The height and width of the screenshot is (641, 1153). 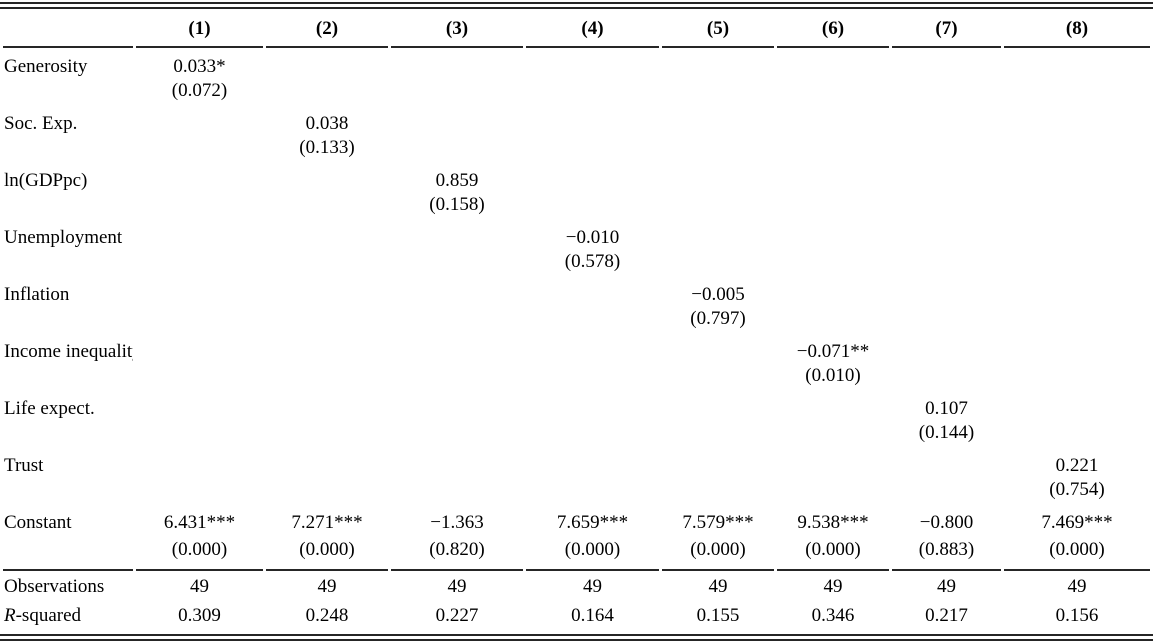 I want to click on pvalue-cell: (0.883), so click(x=946, y=549).